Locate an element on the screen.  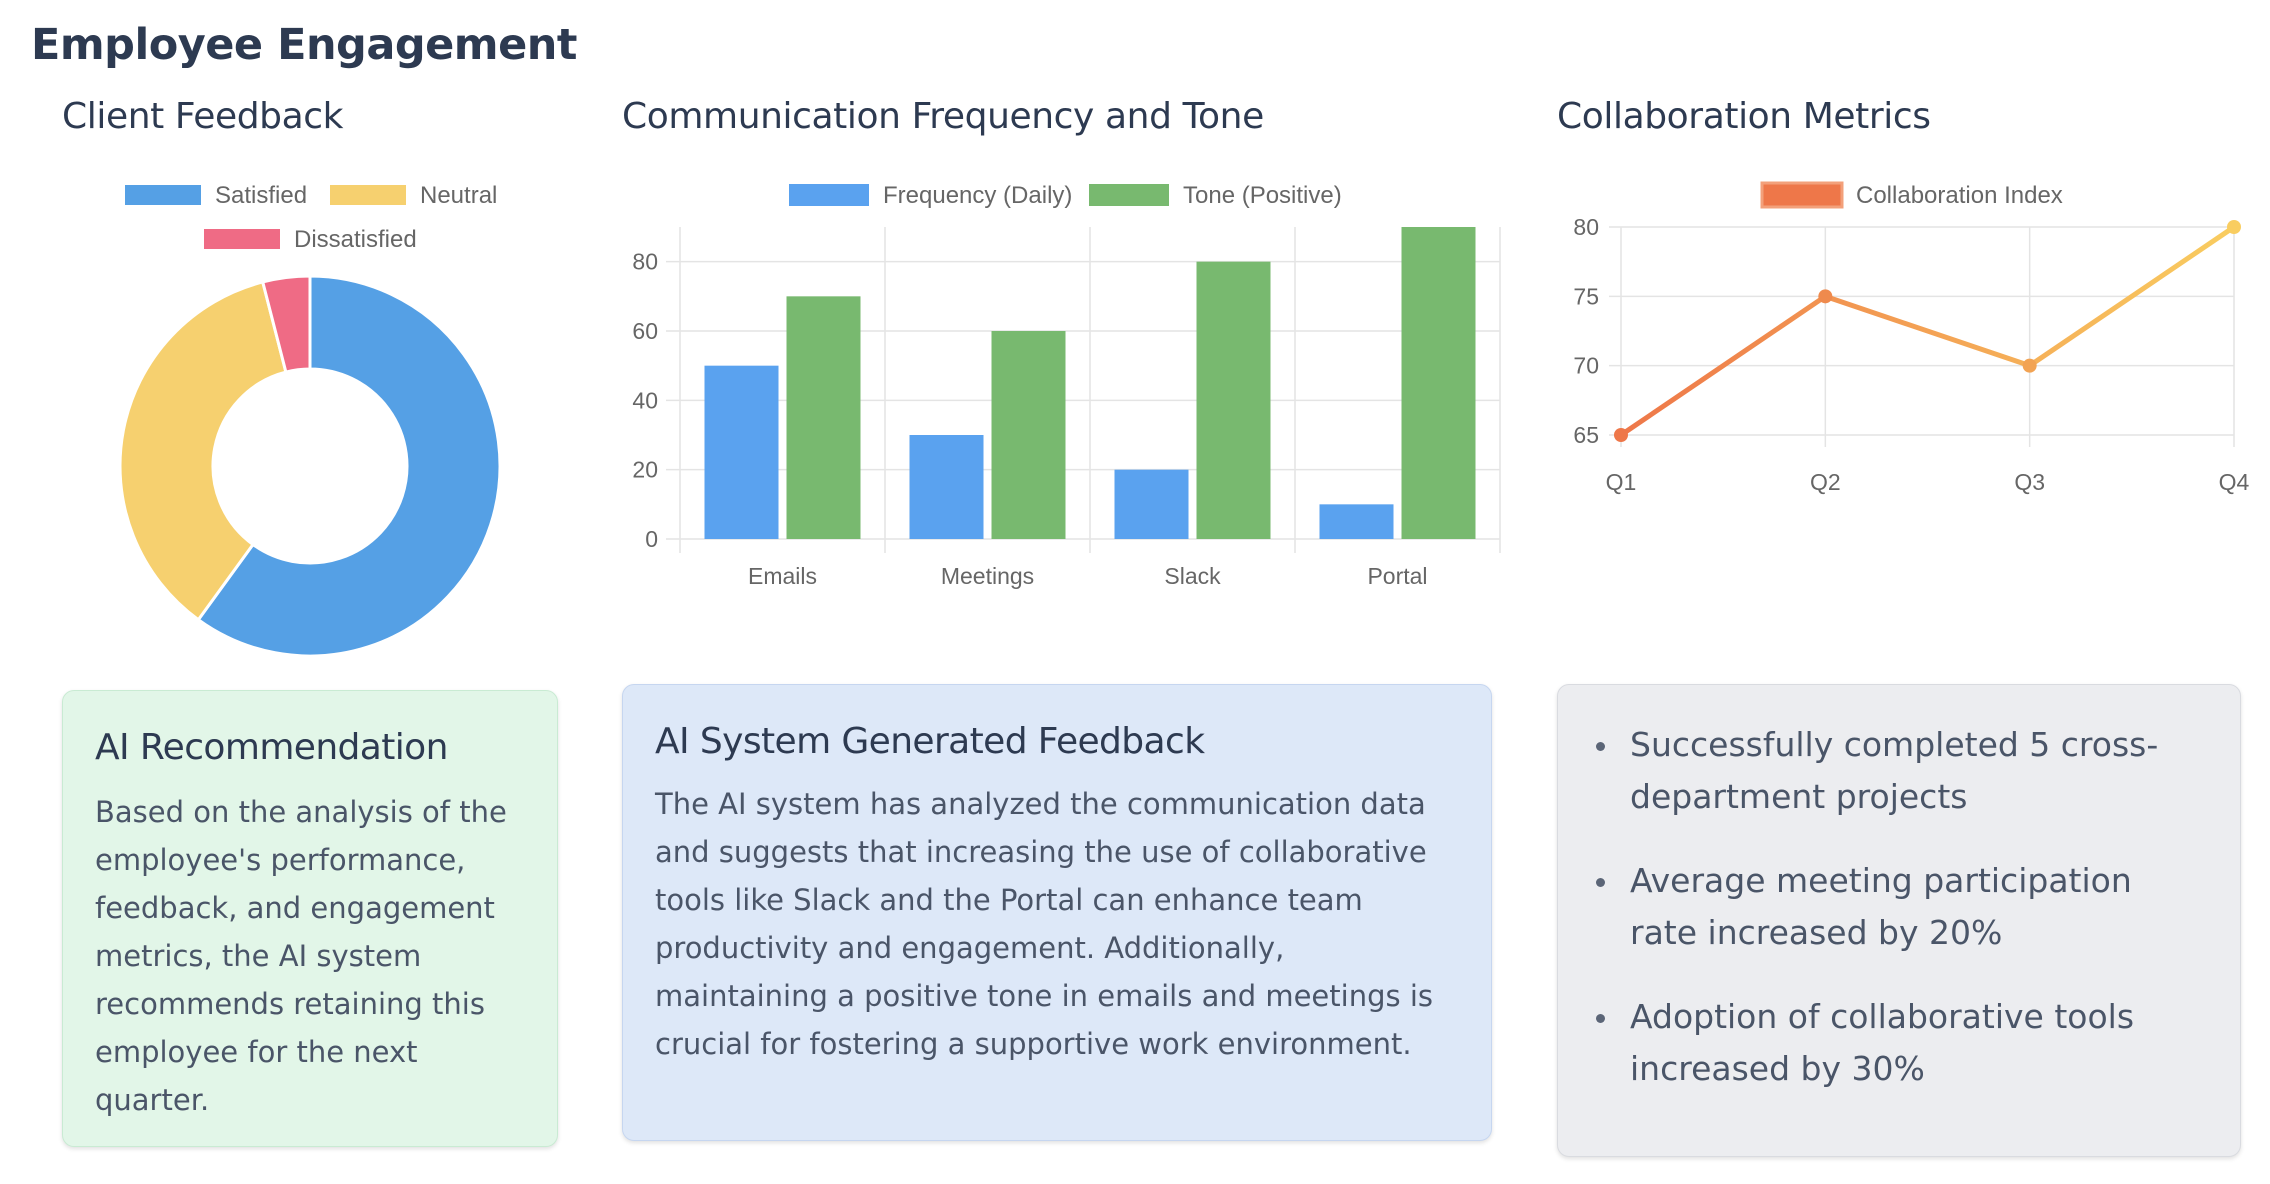
client-feedback-title: Client Feedback is located at coordinates (203, 116).